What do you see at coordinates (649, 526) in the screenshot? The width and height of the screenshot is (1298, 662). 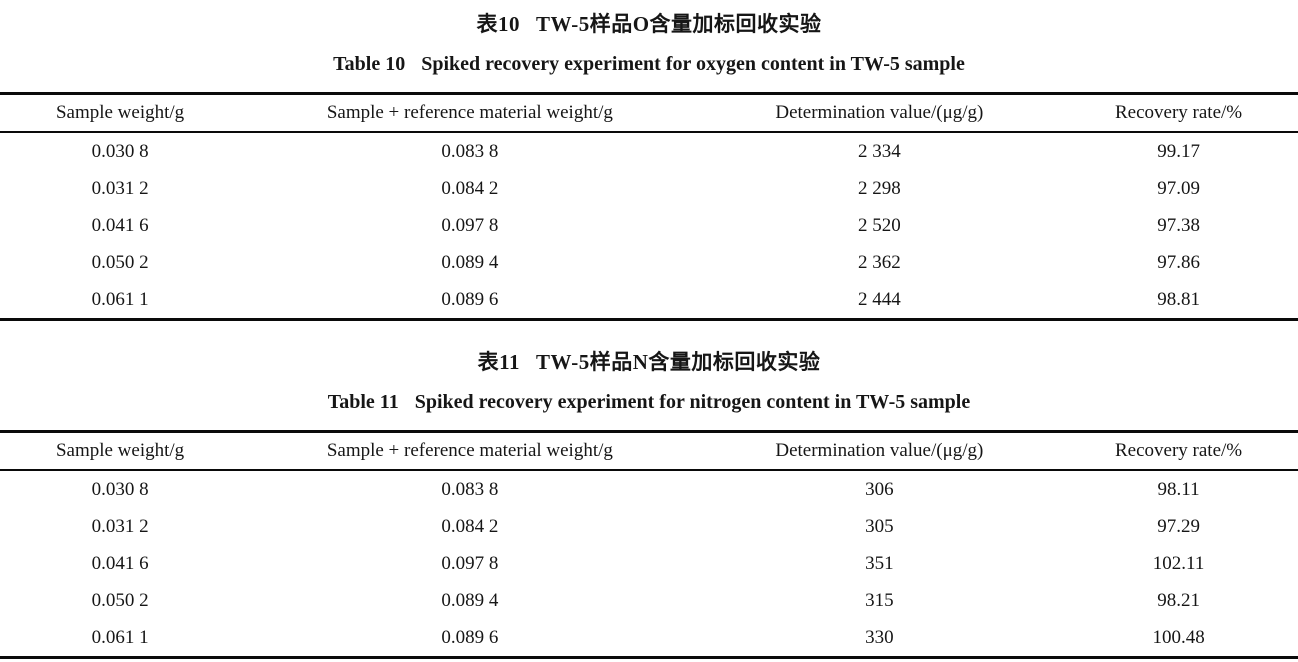 I see `table-row: 0.031 2 0.084 2 305 97.29` at bounding box center [649, 526].